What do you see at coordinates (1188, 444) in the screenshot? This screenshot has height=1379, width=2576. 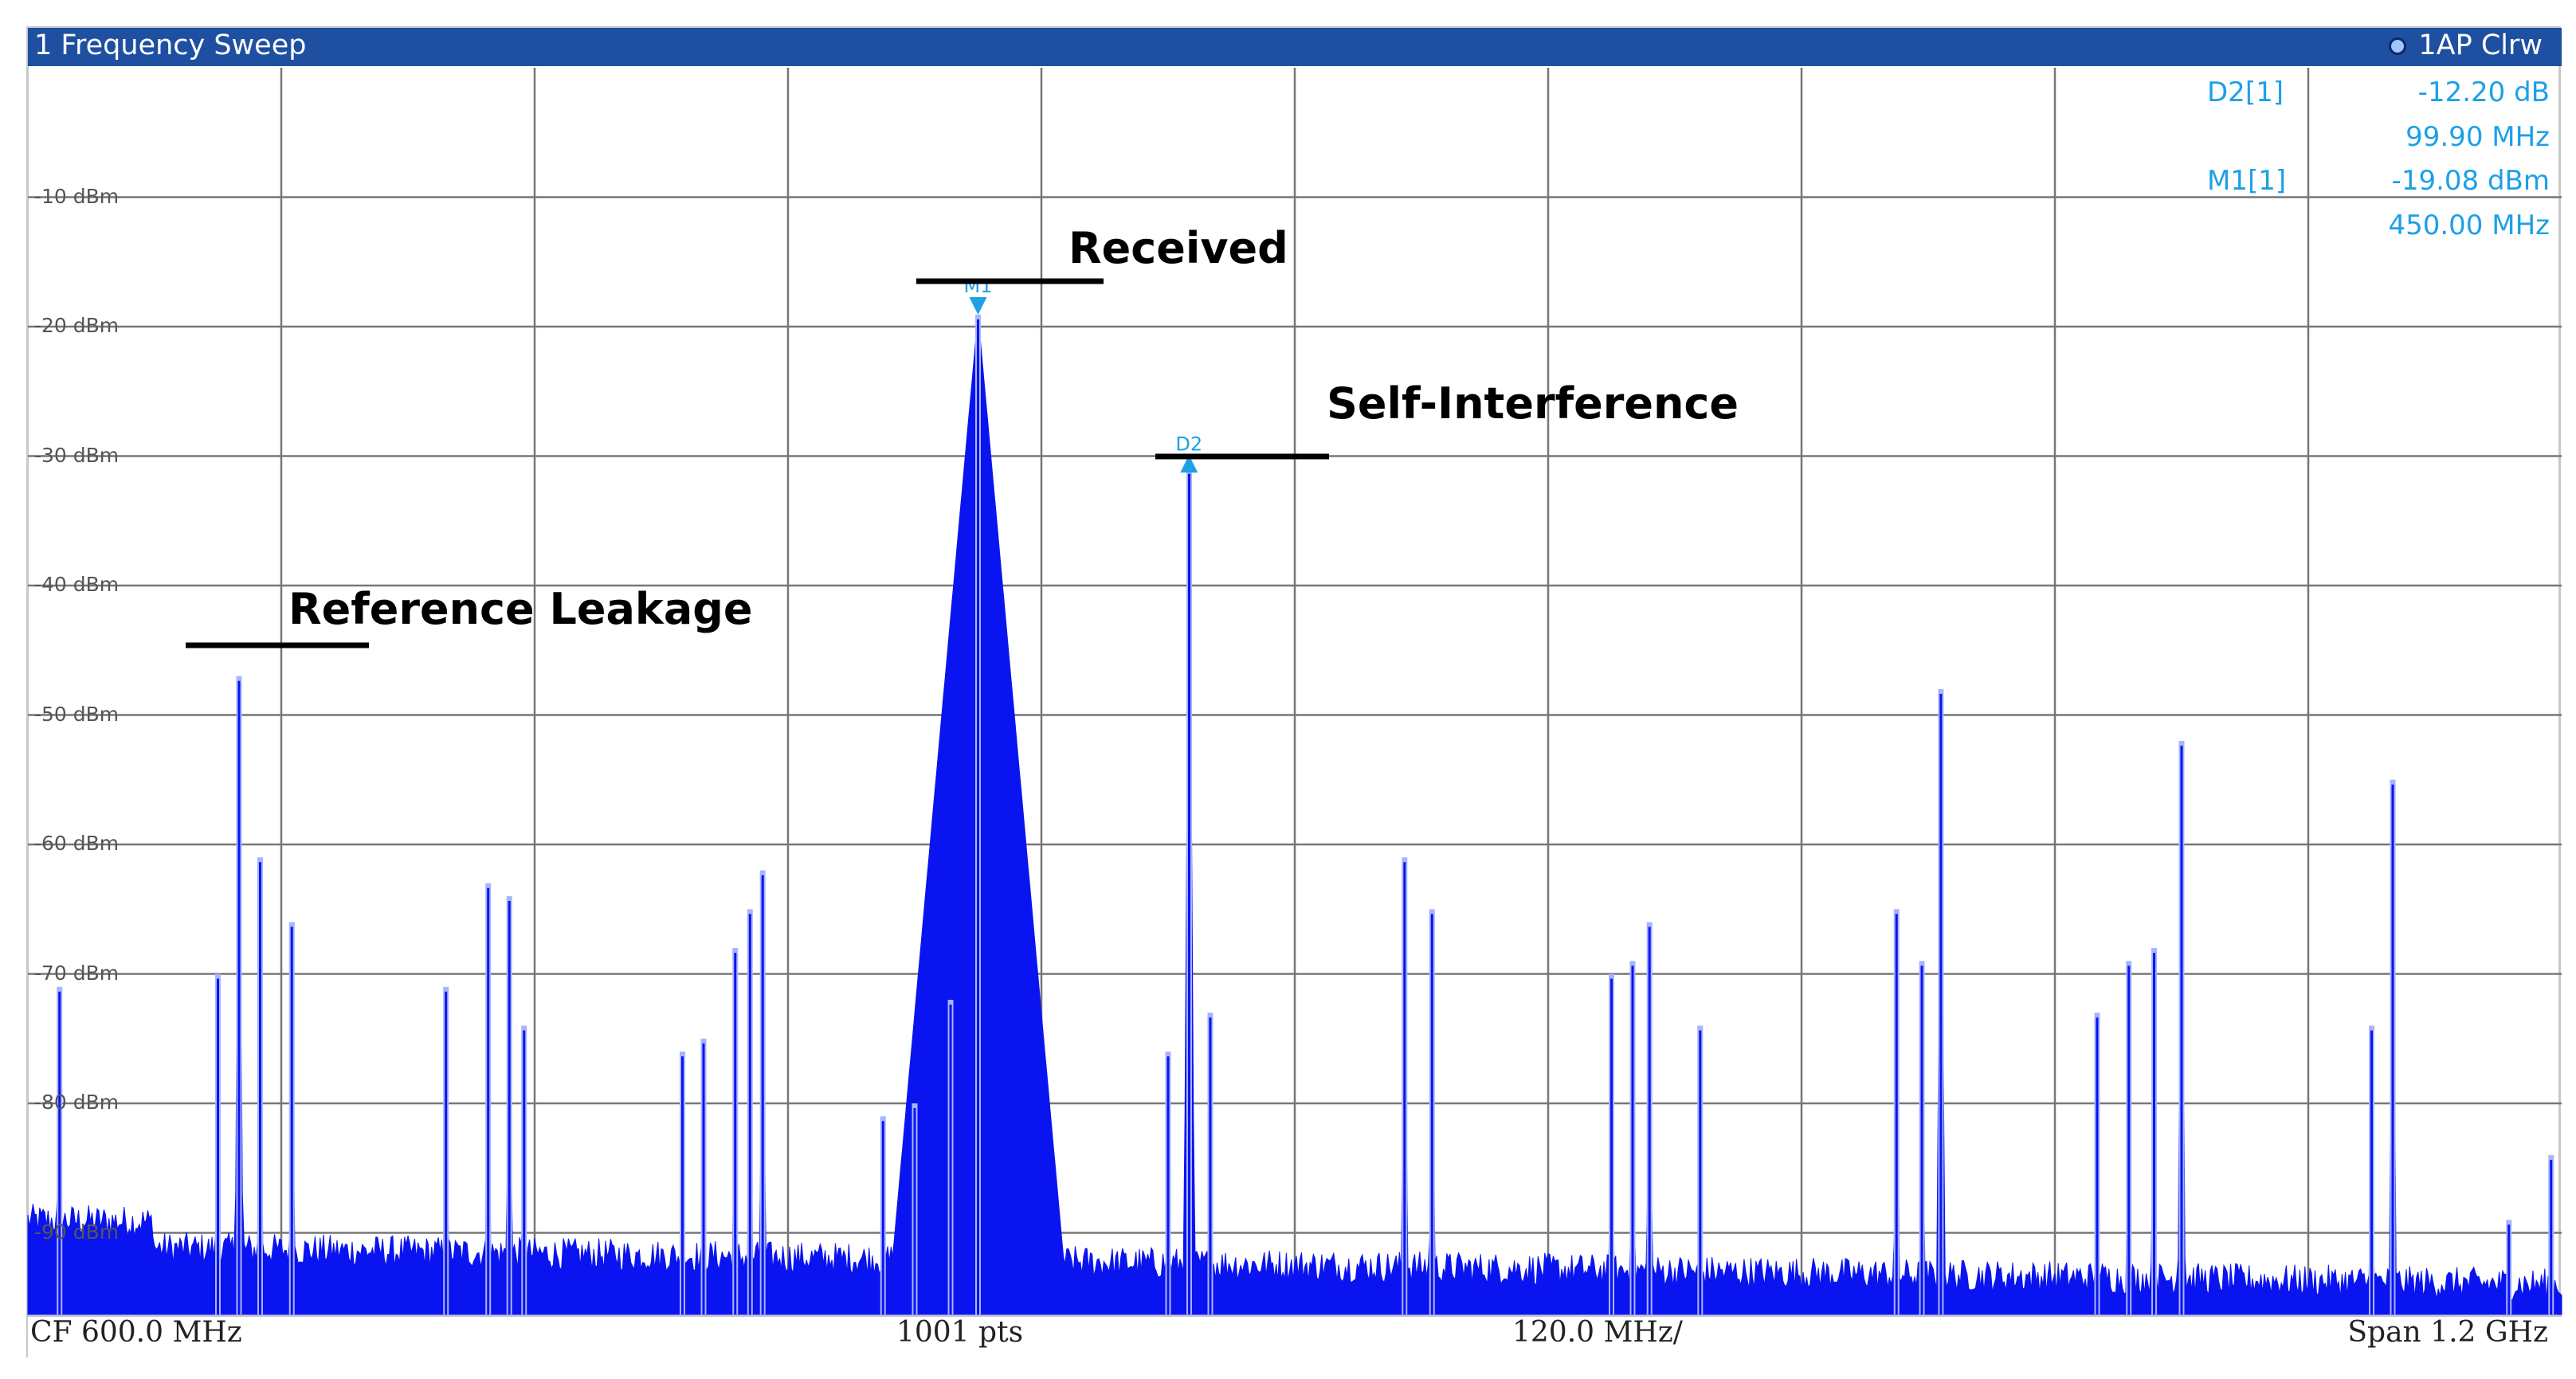 I see `marker-label-d2: D2` at bounding box center [1188, 444].